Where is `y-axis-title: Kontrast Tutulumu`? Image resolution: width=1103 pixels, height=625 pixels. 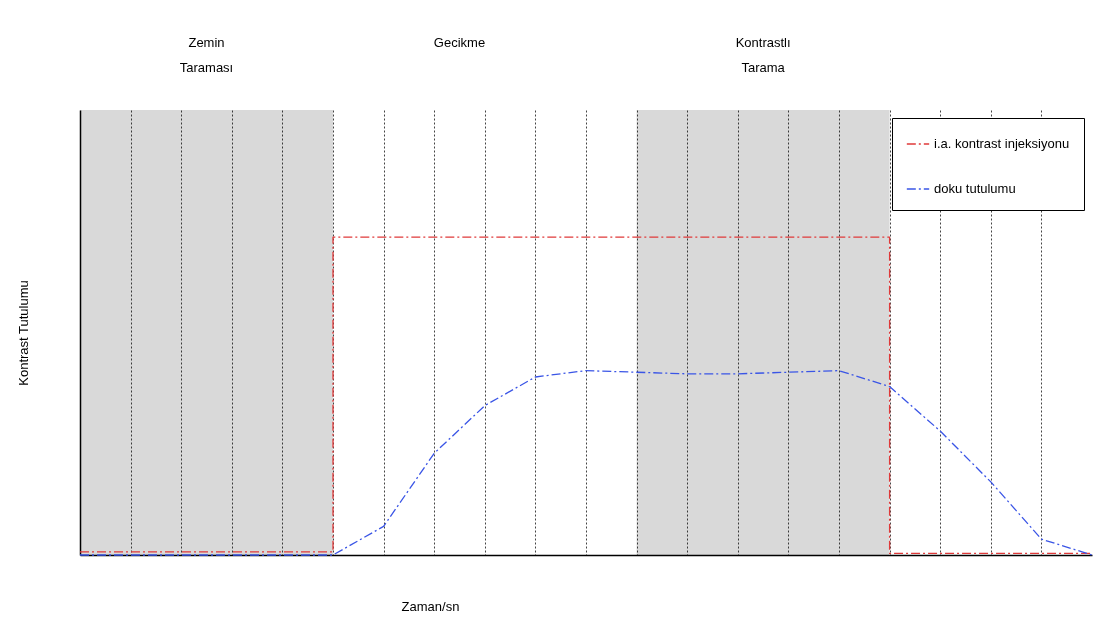 y-axis-title: Kontrast Tutulumu is located at coordinates (23, 333).